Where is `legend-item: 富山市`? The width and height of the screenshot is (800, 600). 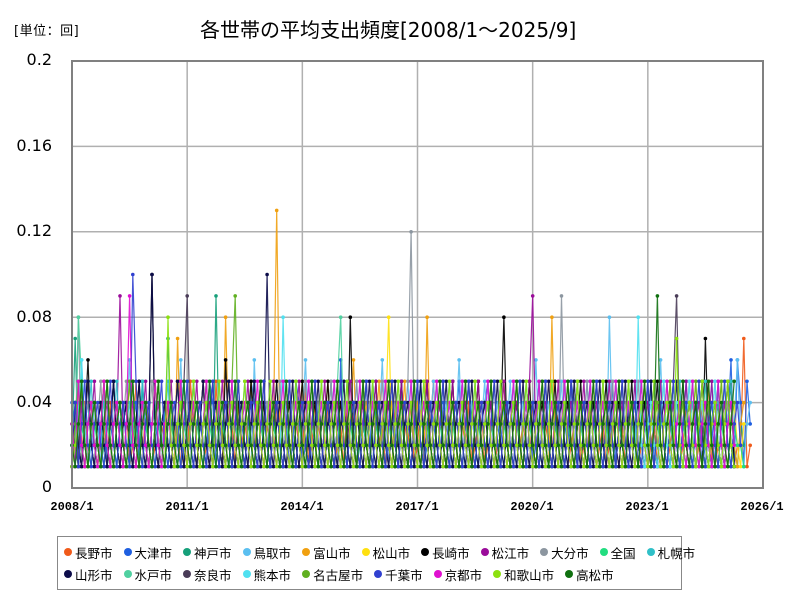
legend-item: 富山市 is located at coordinates (326, 552).